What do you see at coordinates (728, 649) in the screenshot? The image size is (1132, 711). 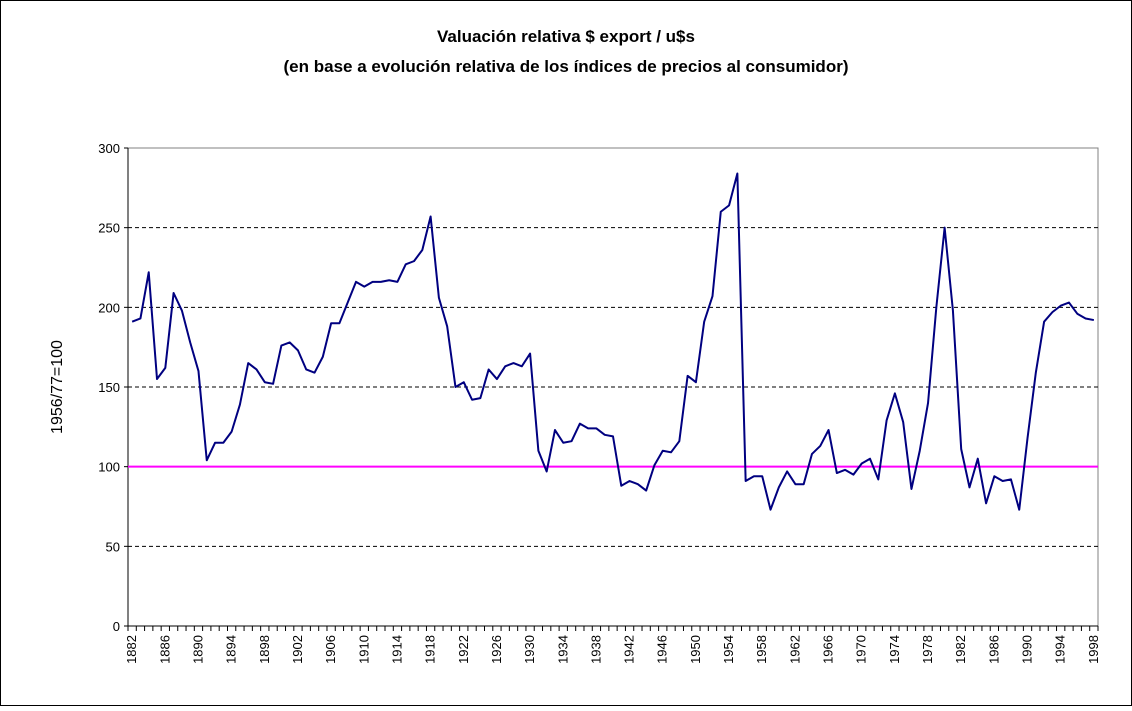 I see `x-tick-label: 1954` at bounding box center [728, 649].